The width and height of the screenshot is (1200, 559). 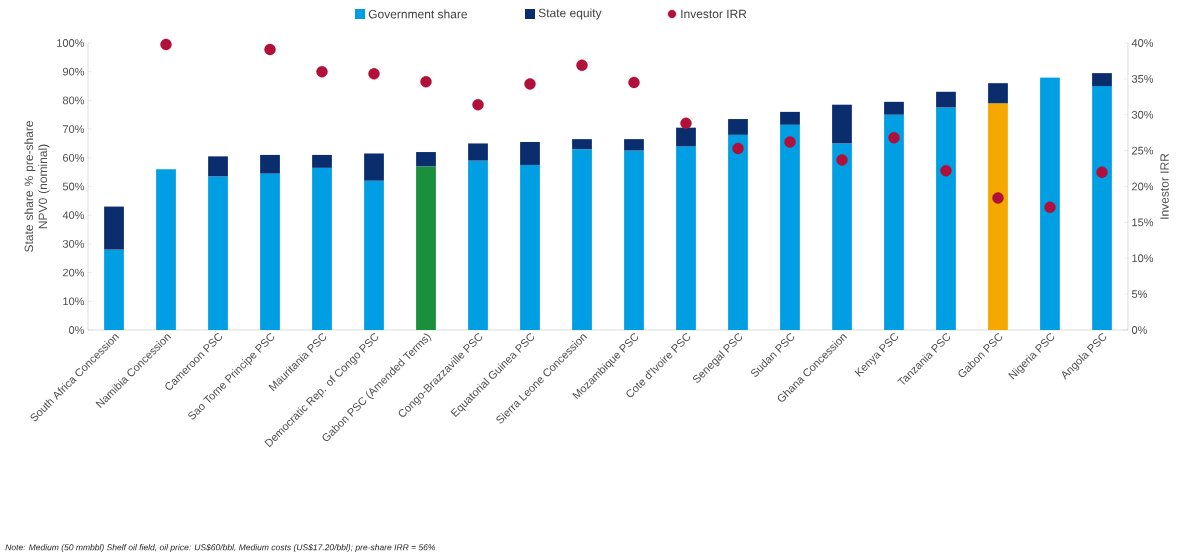 What do you see at coordinates (570, 14) in the screenshot?
I see `legend-label: State equity` at bounding box center [570, 14].